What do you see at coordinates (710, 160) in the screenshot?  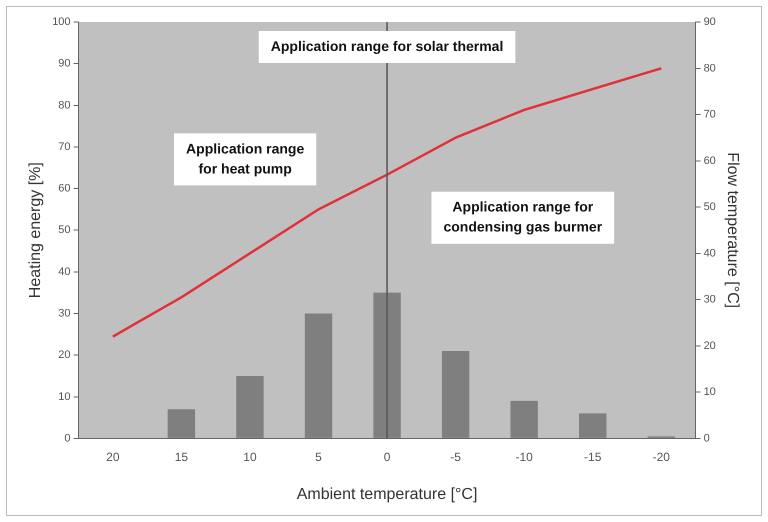 I see `y2-tick-label: 60` at bounding box center [710, 160].